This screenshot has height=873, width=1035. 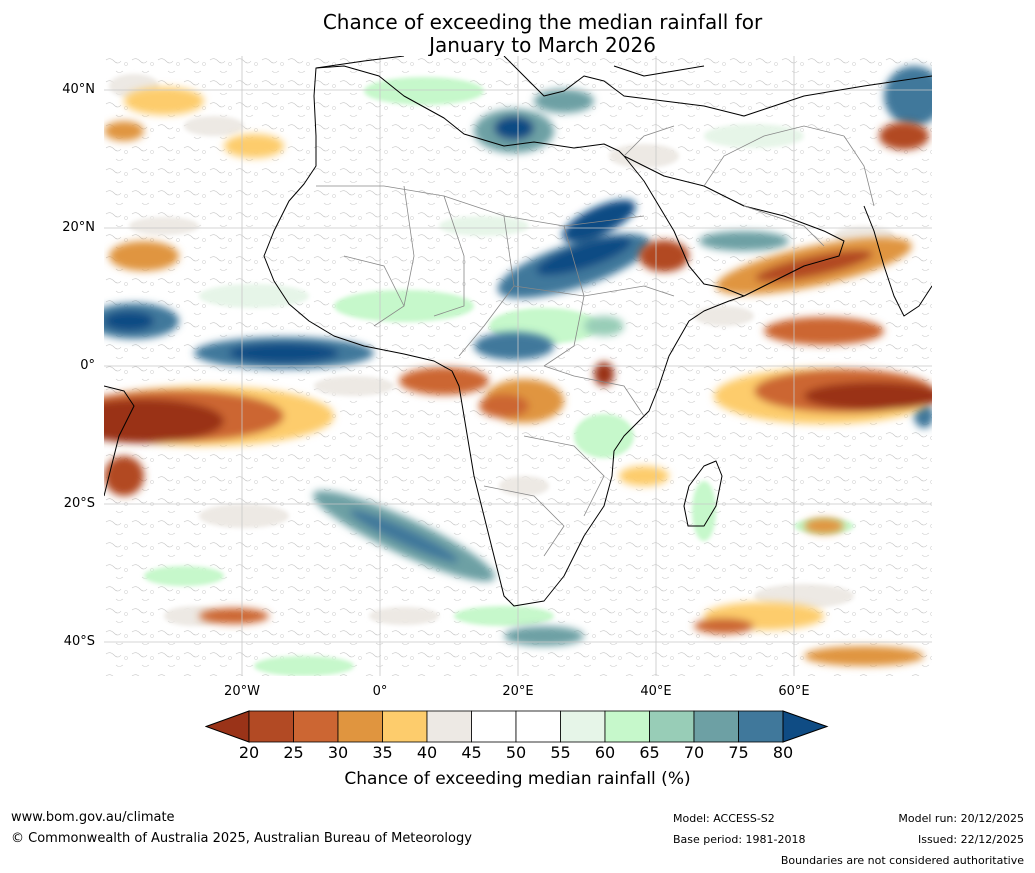 What do you see at coordinates (293, 752) in the screenshot?
I see `colorbar-tick-label: 25` at bounding box center [293, 752].